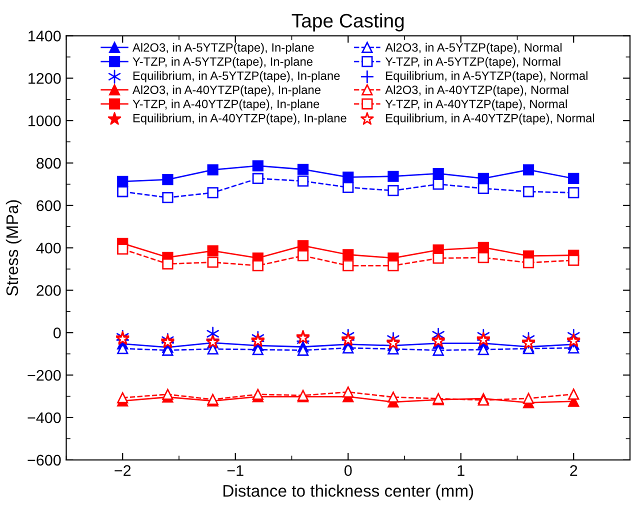 The height and width of the screenshot is (511, 637). What do you see at coordinates (48, 290) in the screenshot?
I see `y-tick-label: 200` at bounding box center [48, 290].